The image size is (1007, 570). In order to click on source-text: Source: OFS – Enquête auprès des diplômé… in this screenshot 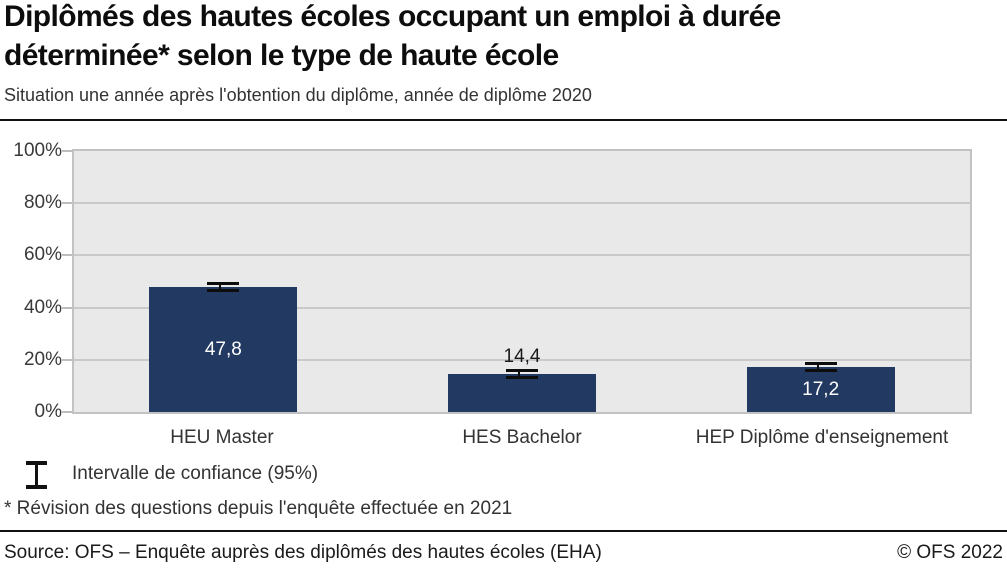, I will do `click(303, 552)`.